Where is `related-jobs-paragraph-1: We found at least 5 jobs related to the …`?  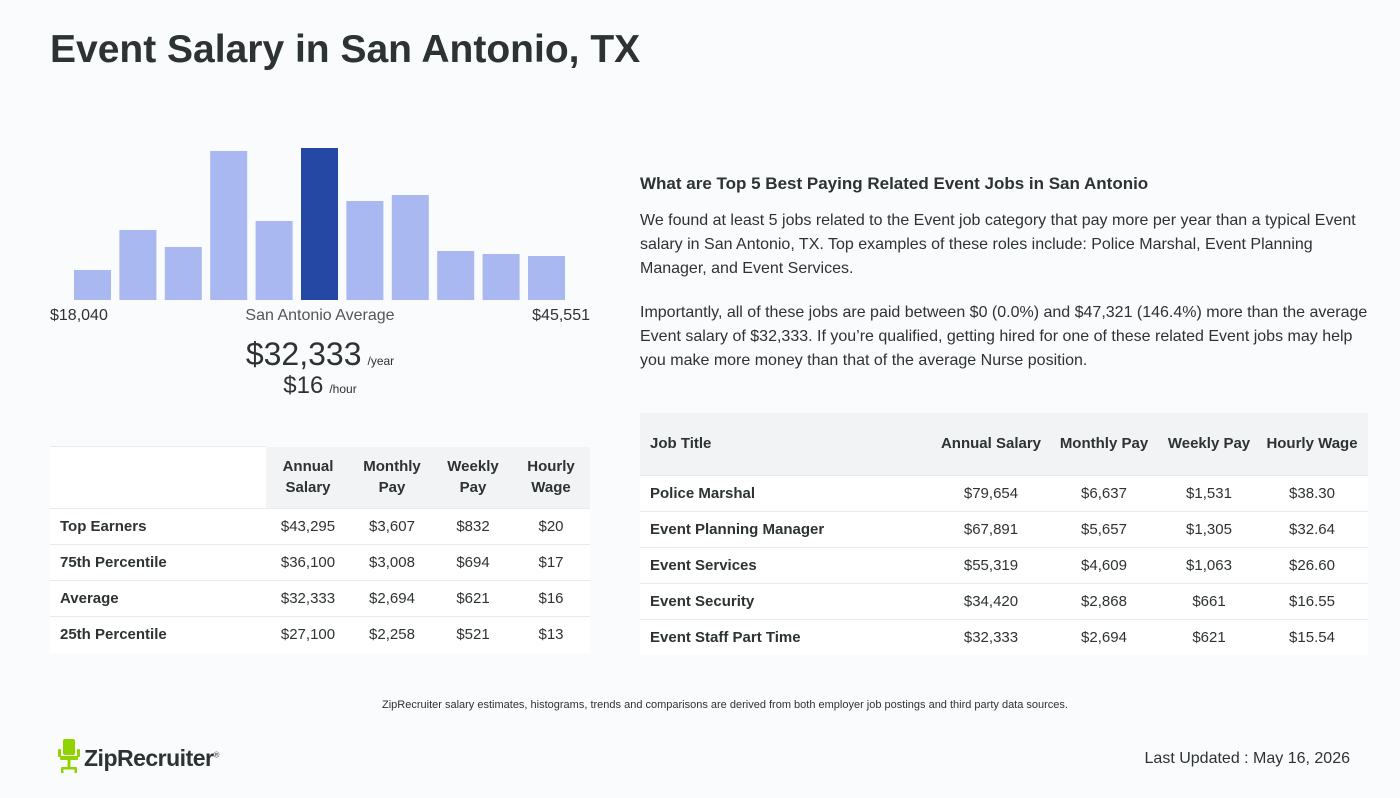
related-jobs-paragraph-1: We found at least 5 jobs related to the … is located at coordinates (998, 244).